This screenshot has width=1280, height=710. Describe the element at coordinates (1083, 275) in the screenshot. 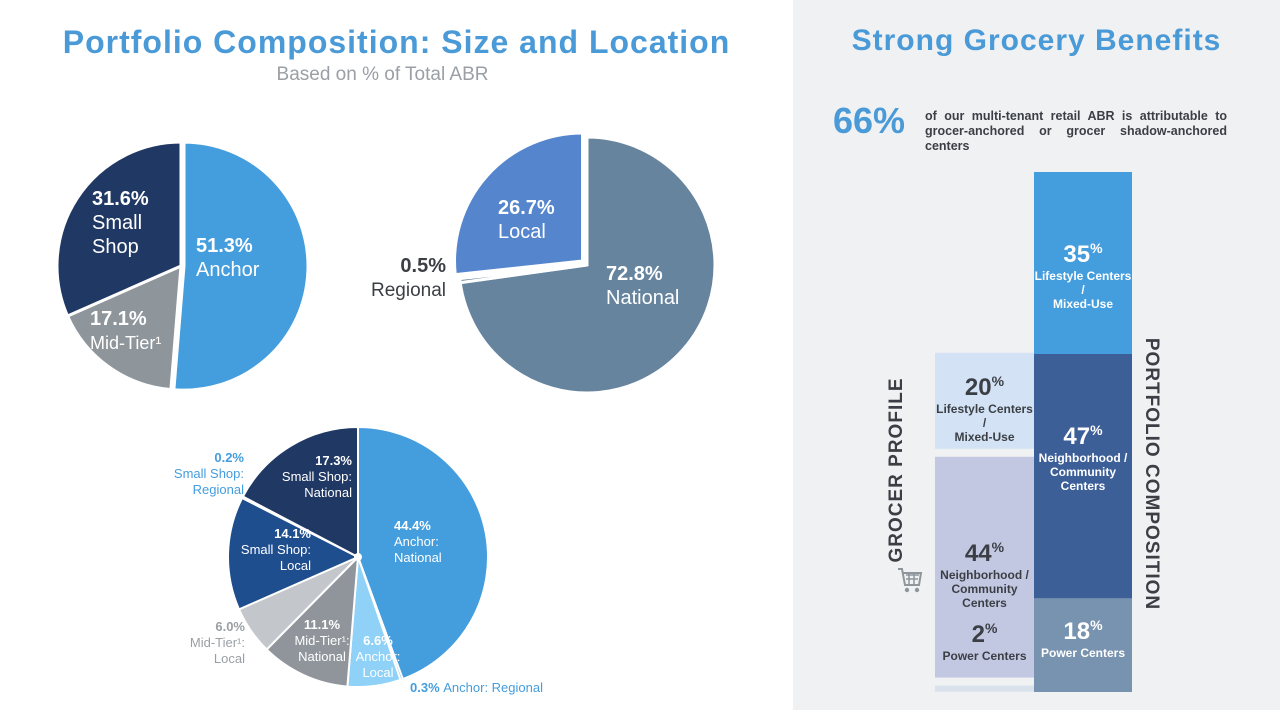

I see `bar-label-portfolio-composition-lifestyle-centers-mixed-use: 35% Lifestyle Centers / Mixed-Use` at that location.